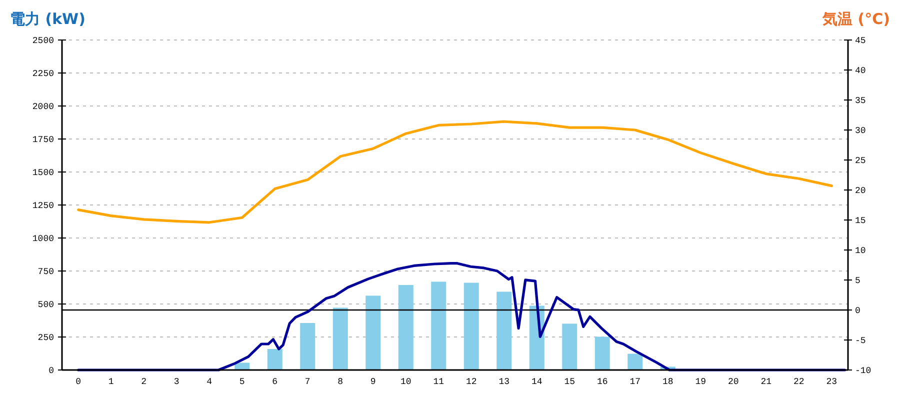 This screenshot has height=400, width=900. Describe the element at coordinates (570, 382) in the screenshot. I see `x-tick-label: 15` at that location.